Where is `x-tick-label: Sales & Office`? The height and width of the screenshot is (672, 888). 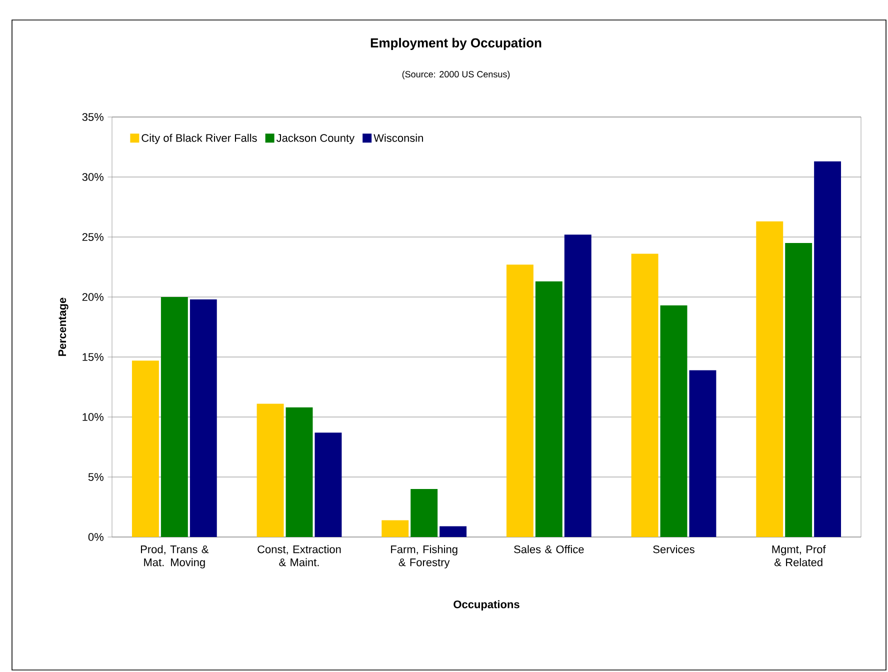
x-tick-label: Sales & Office is located at coordinates (549, 549).